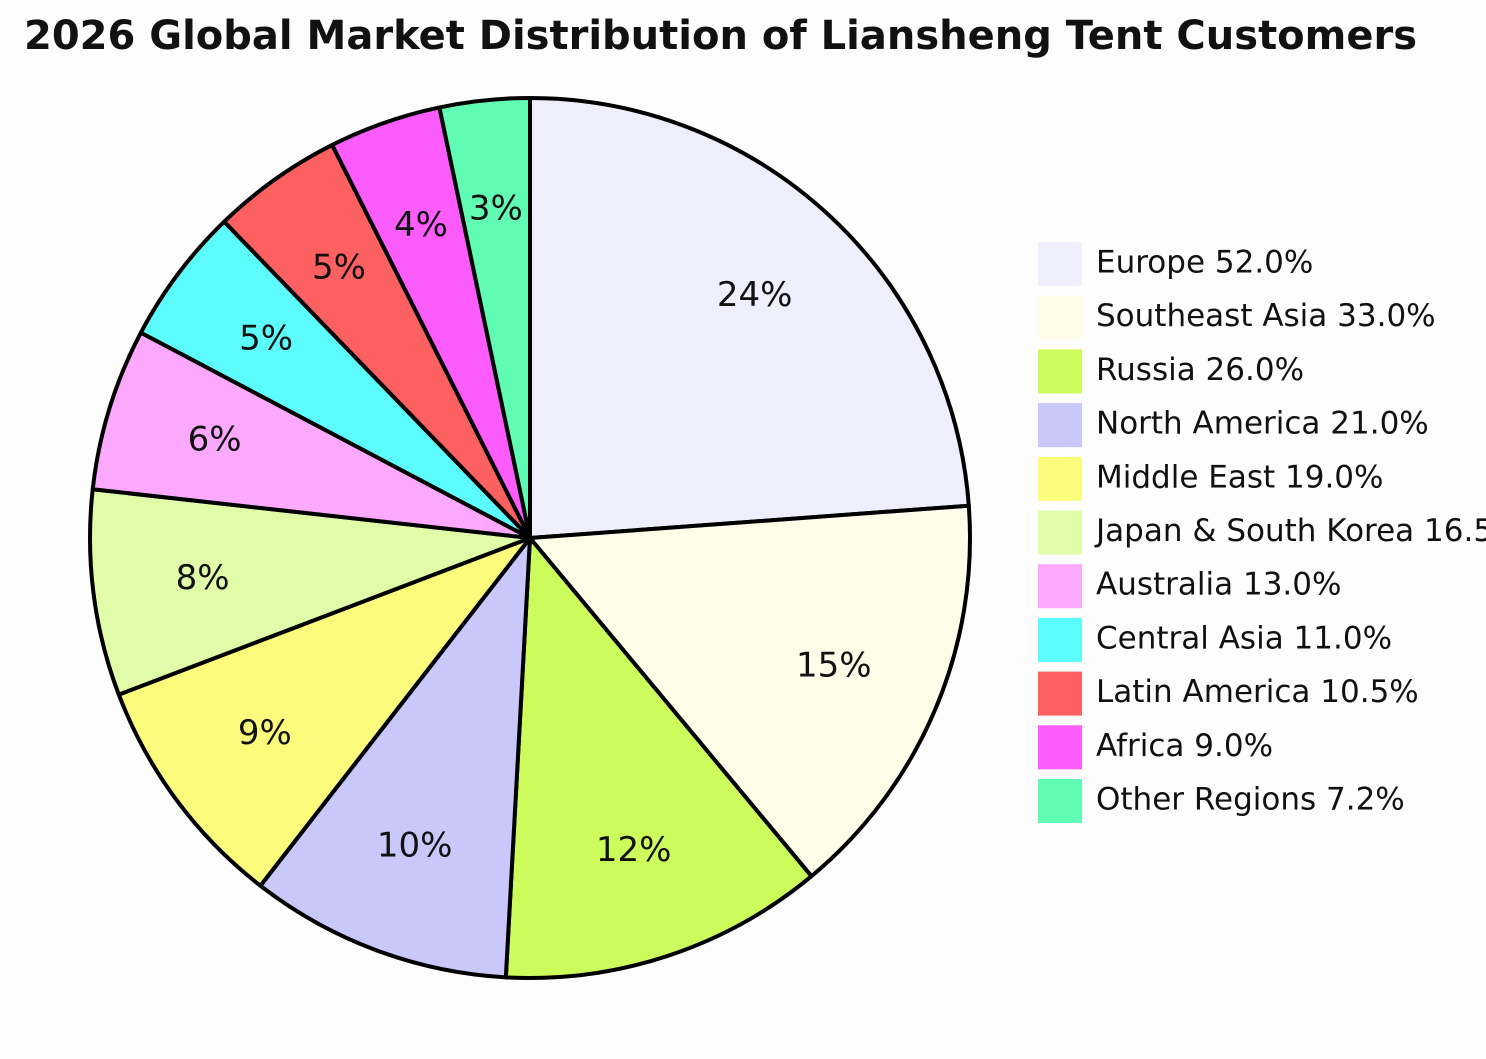 The width and height of the screenshot is (1486, 1059). Describe the element at coordinates (215, 440) in the screenshot. I see `slice-label: 6%` at that location.